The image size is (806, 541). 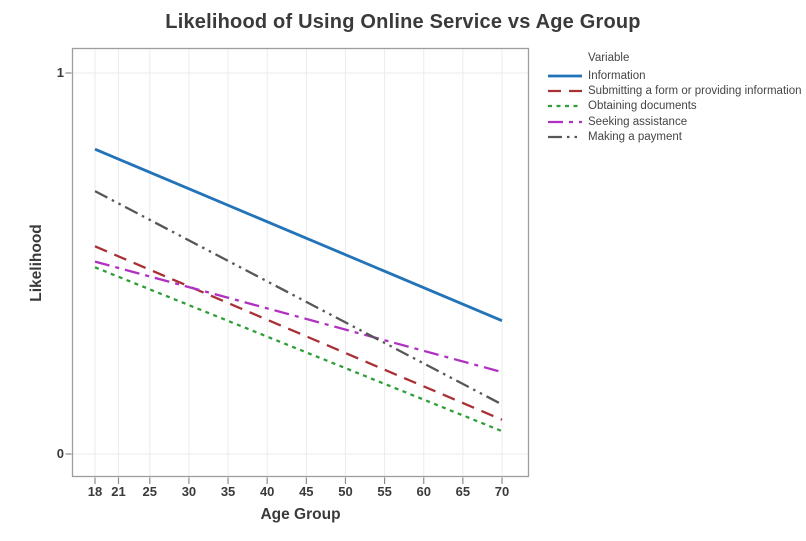 What do you see at coordinates (675, 75) in the screenshot?
I see `legend-item: Information` at bounding box center [675, 75].